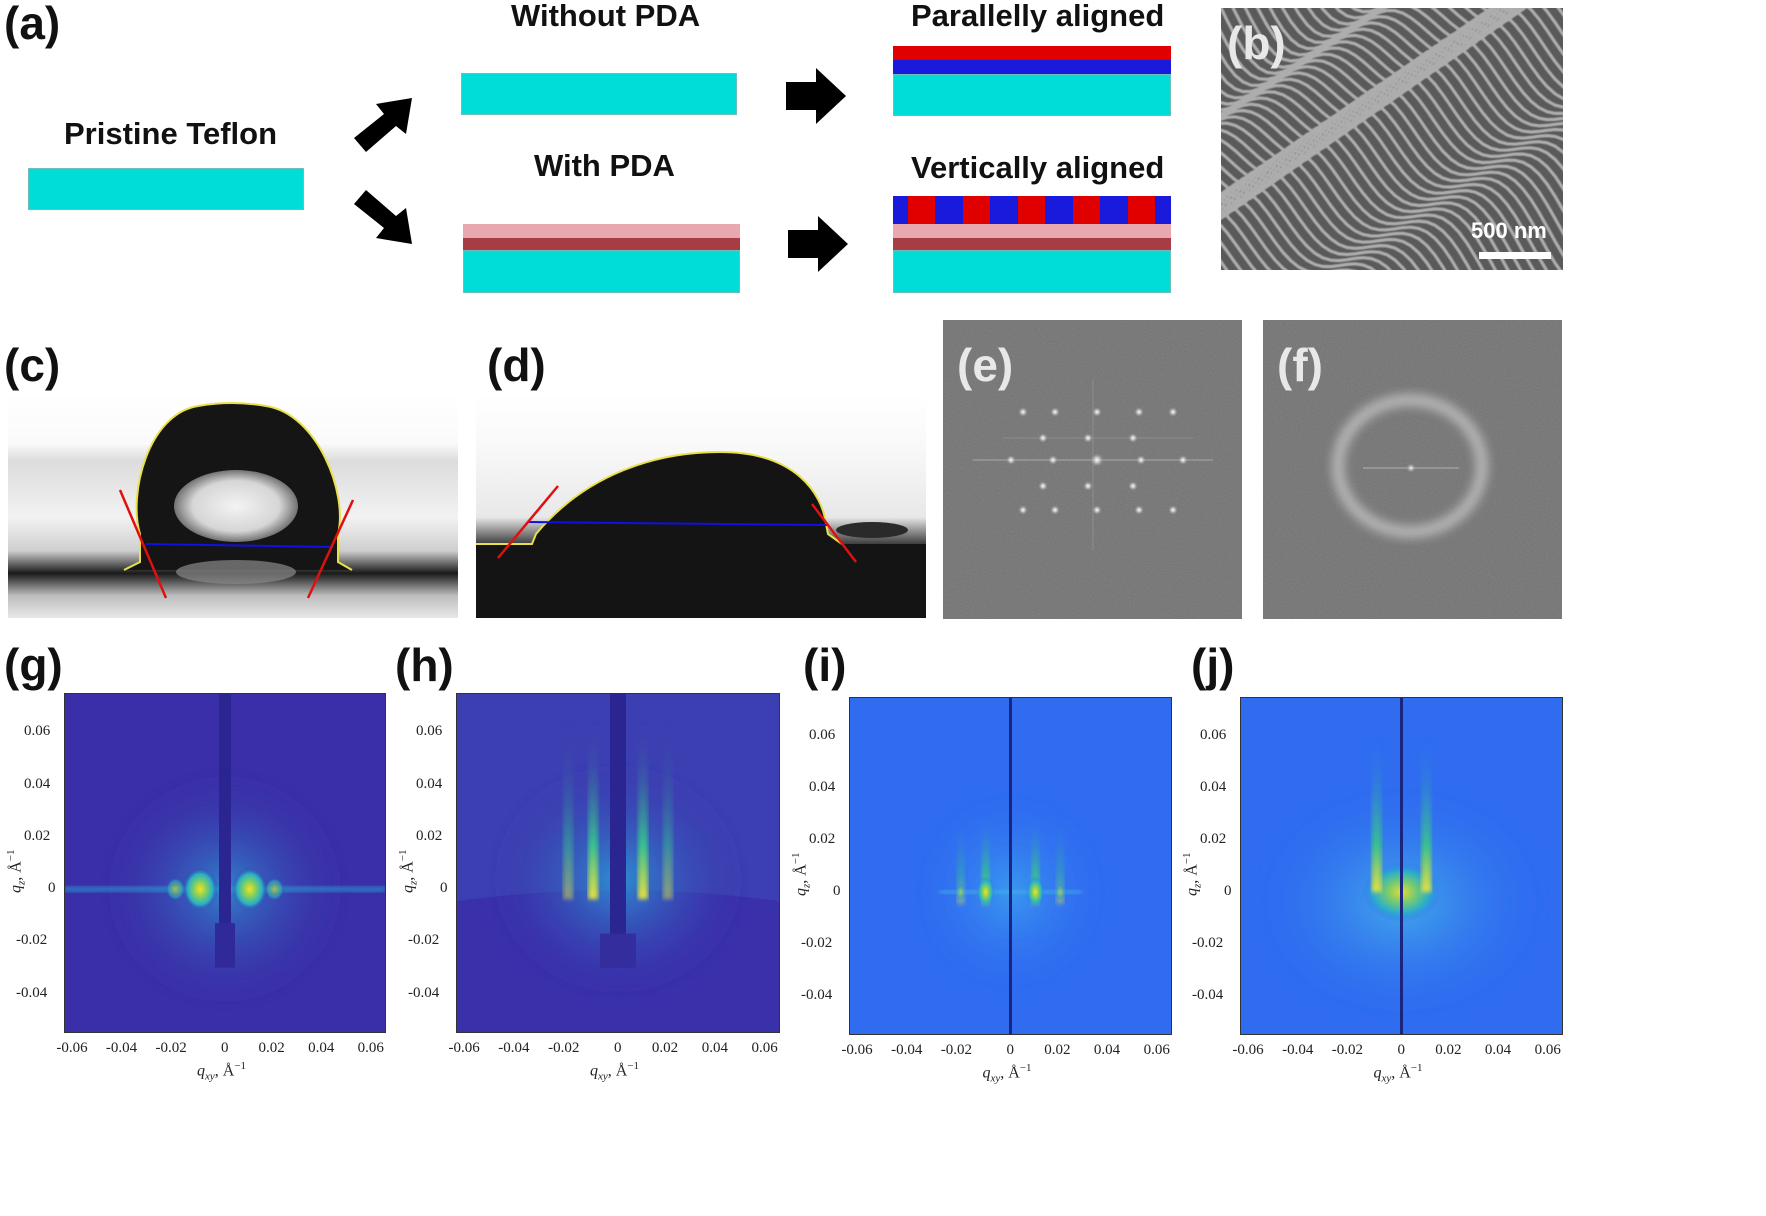 The image size is (1766, 1216). Describe the element at coordinates (1032, 244) in the screenshot. I see `vertical-pda-bottom-layer` at that location.